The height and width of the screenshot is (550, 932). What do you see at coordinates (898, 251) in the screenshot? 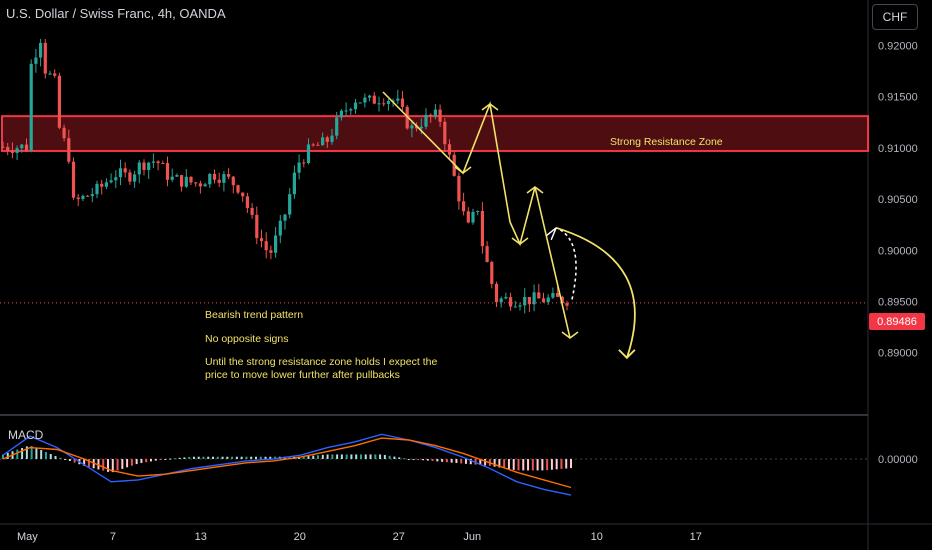
I see `y-tick-label-4: 0.90000` at bounding box center [898, 251].